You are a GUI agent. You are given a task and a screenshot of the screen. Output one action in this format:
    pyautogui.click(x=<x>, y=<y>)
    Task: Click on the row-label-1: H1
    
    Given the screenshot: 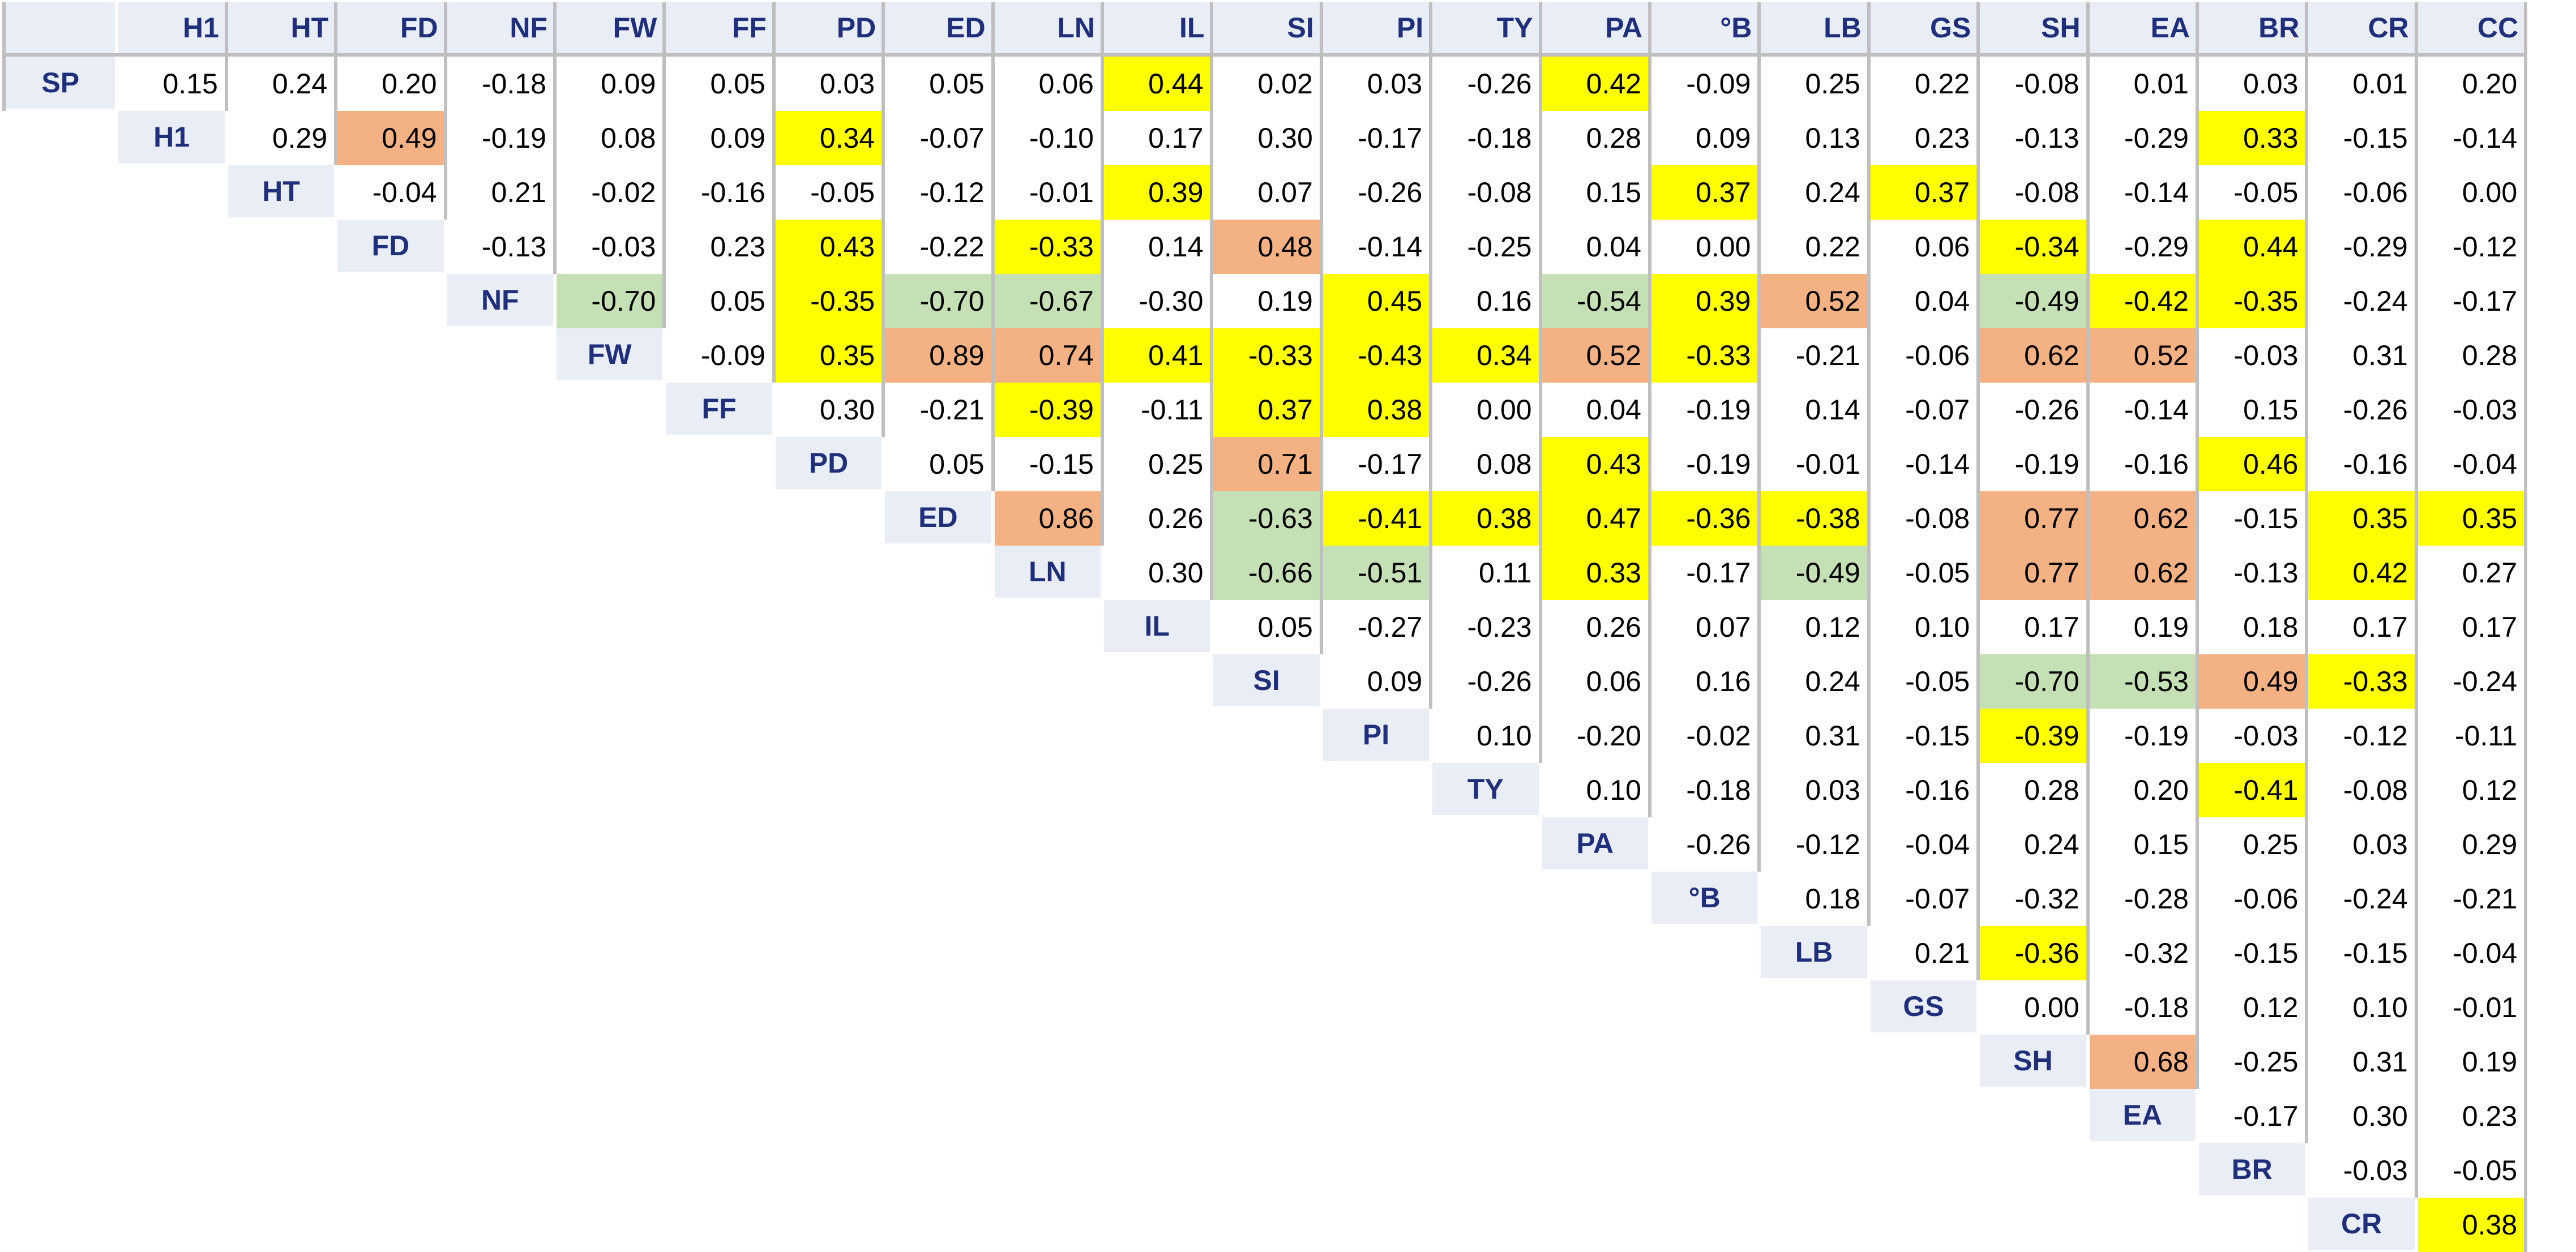 What is the action you would take?
    pyautogui.click(x=171, y=137)
    